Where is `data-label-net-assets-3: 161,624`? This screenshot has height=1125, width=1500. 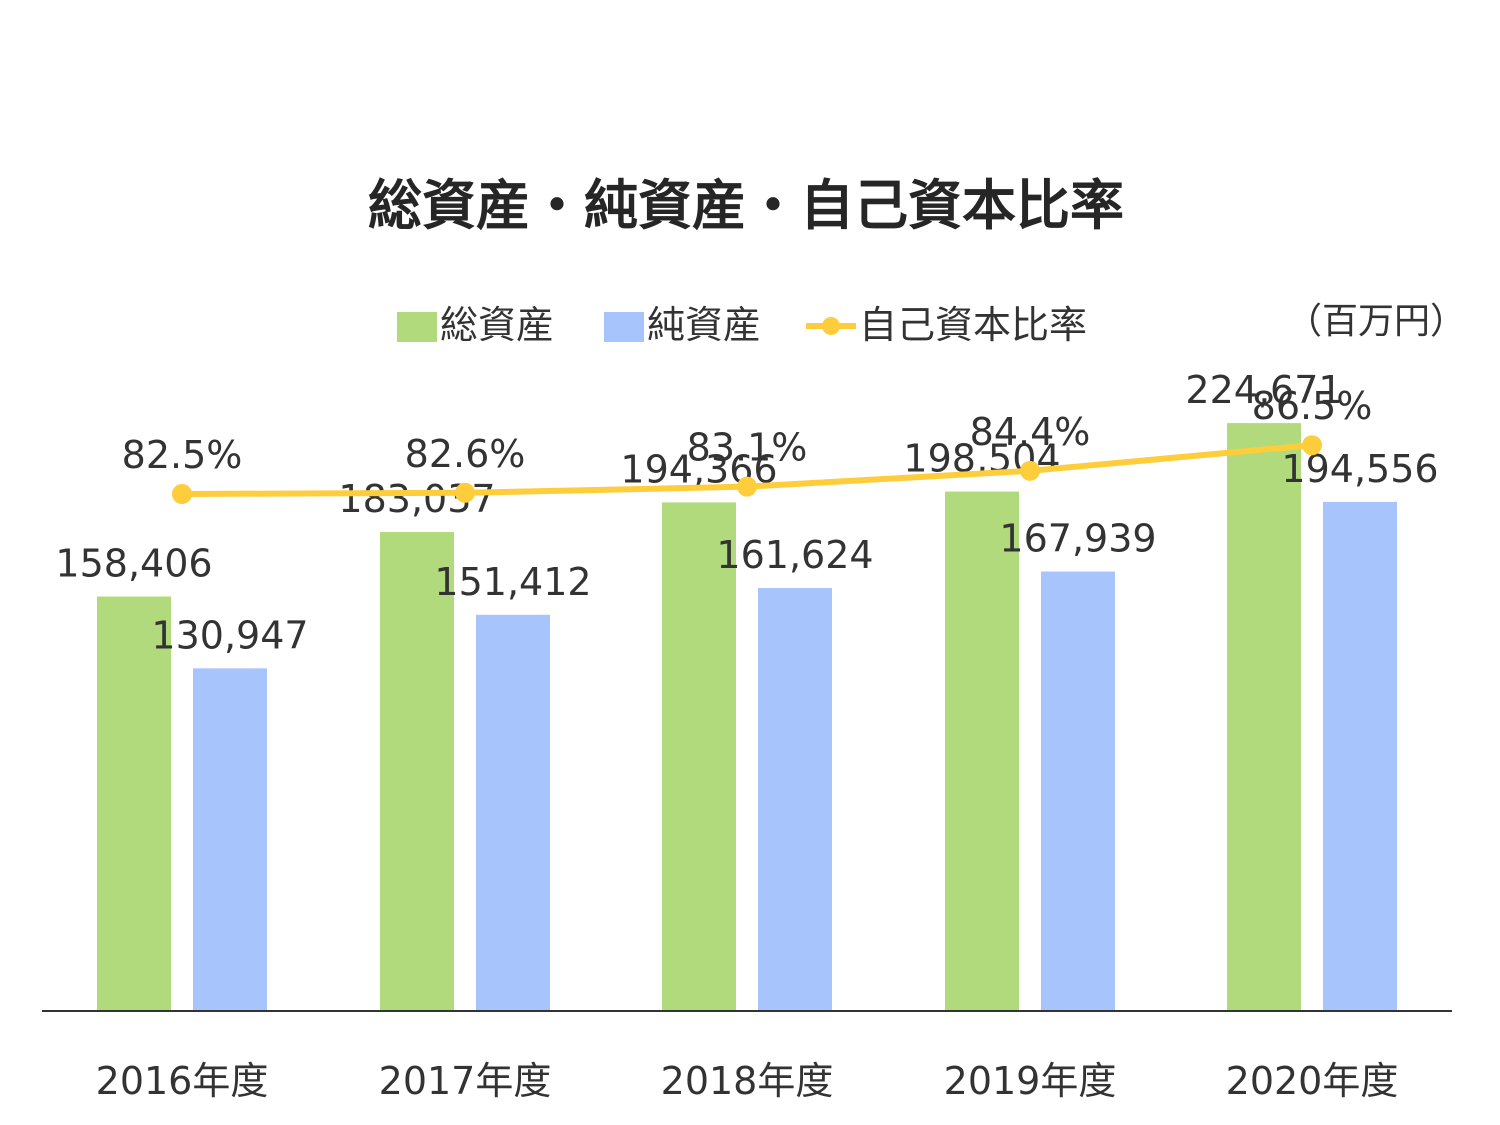
data-label-net-assets-3: 161,624 is located at coordinates (794, 555).